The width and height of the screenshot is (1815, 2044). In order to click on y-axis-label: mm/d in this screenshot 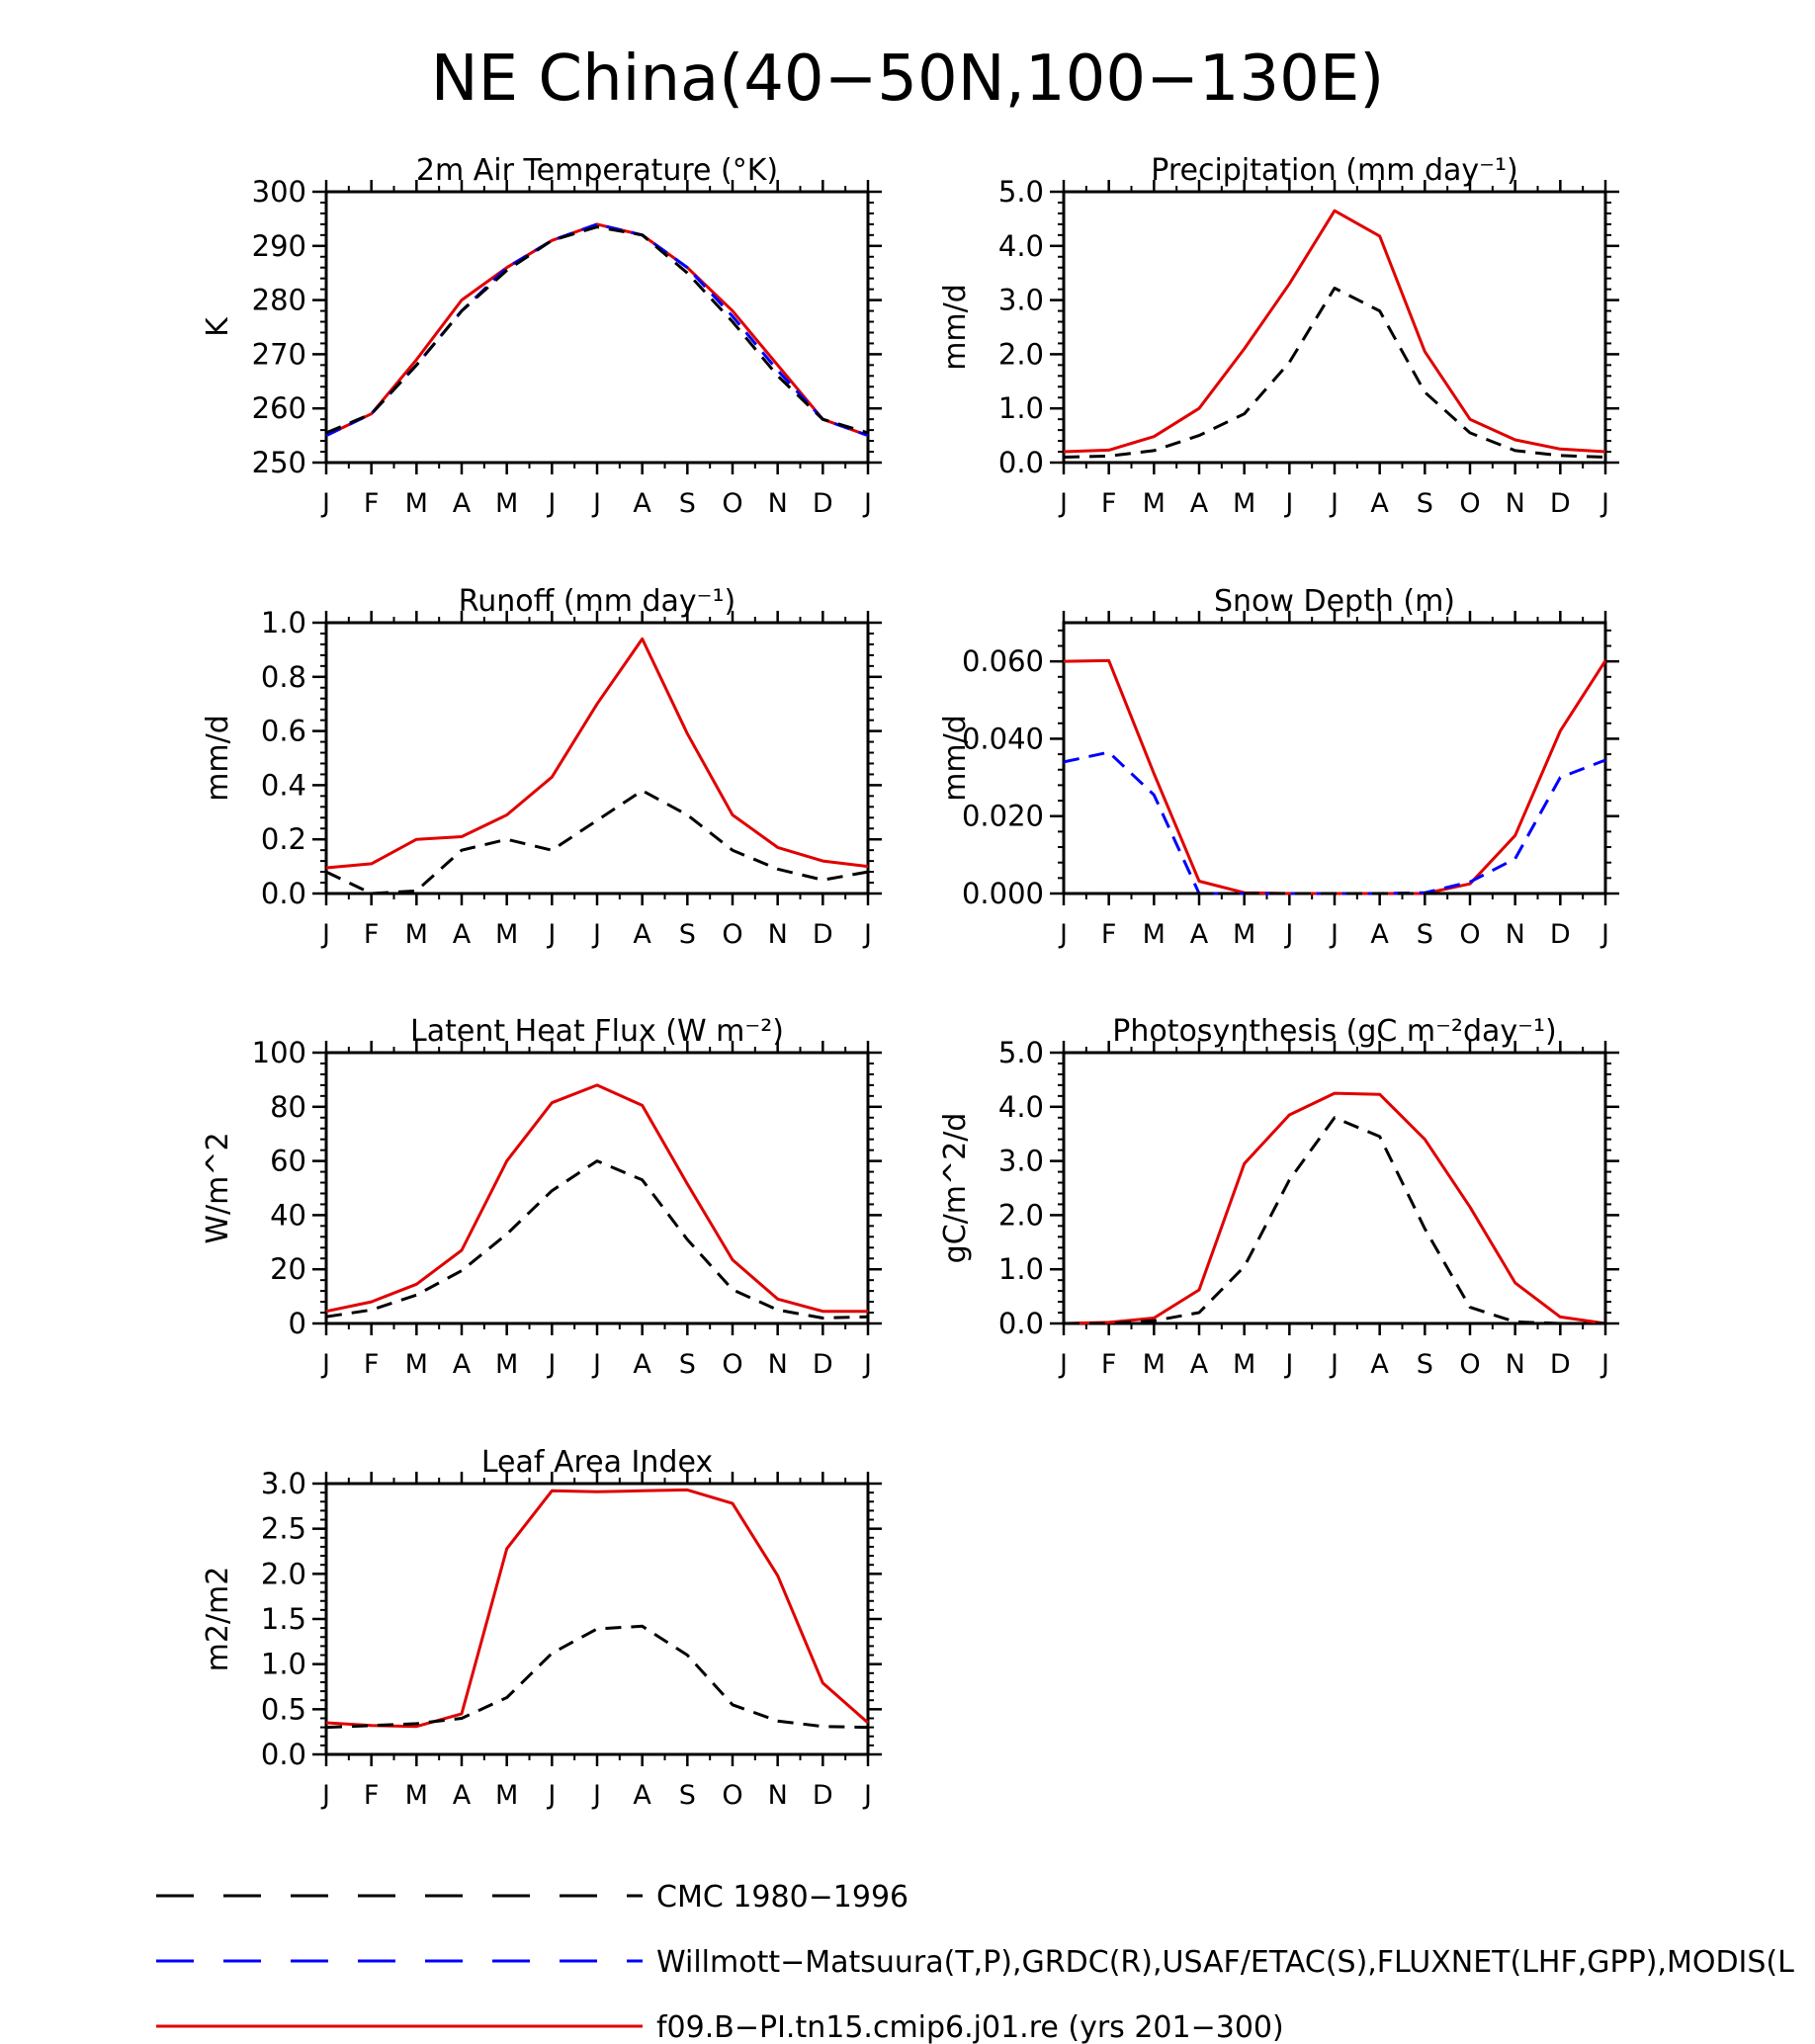, I will do `click(218, 759)`.